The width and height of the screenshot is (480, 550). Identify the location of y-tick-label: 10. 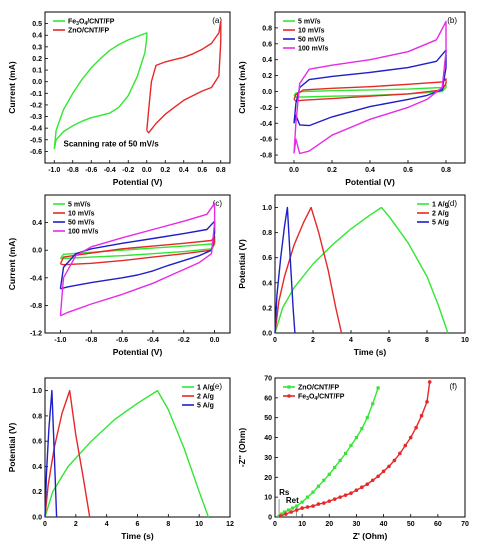
(268, 498).